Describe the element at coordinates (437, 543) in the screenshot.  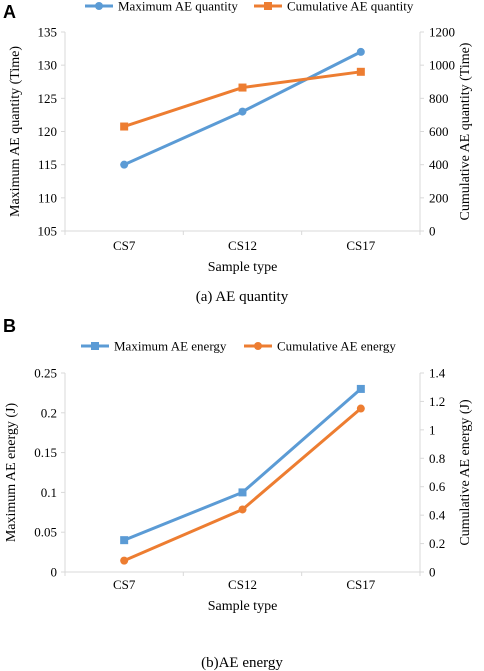
I see `right-tick-label: 0.2` at that location.